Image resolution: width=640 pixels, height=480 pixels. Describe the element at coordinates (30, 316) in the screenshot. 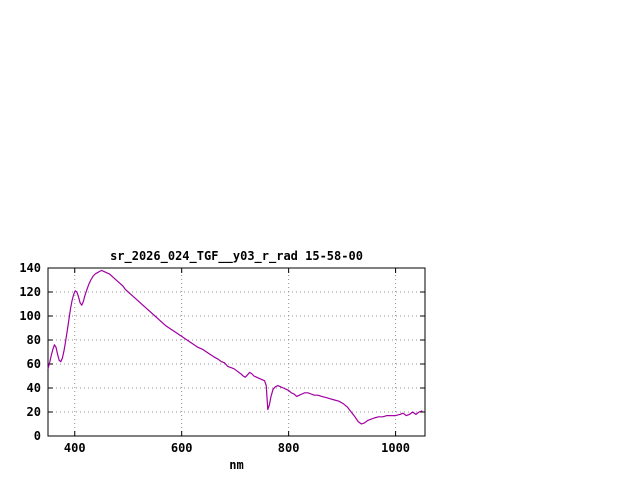

I see `y-tick-label: 100` at that location.